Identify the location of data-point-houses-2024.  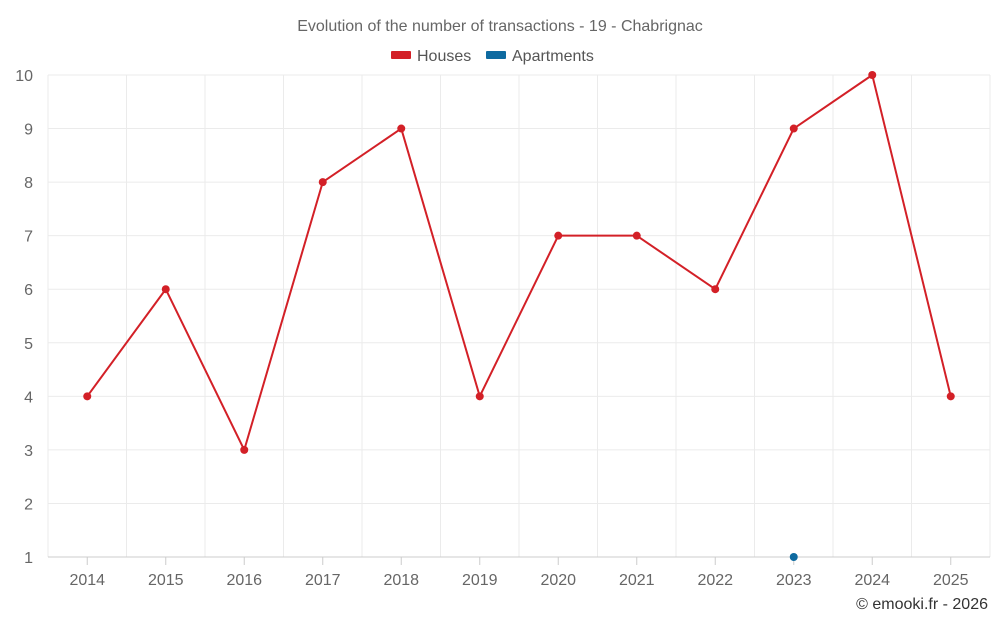
(872, 75).